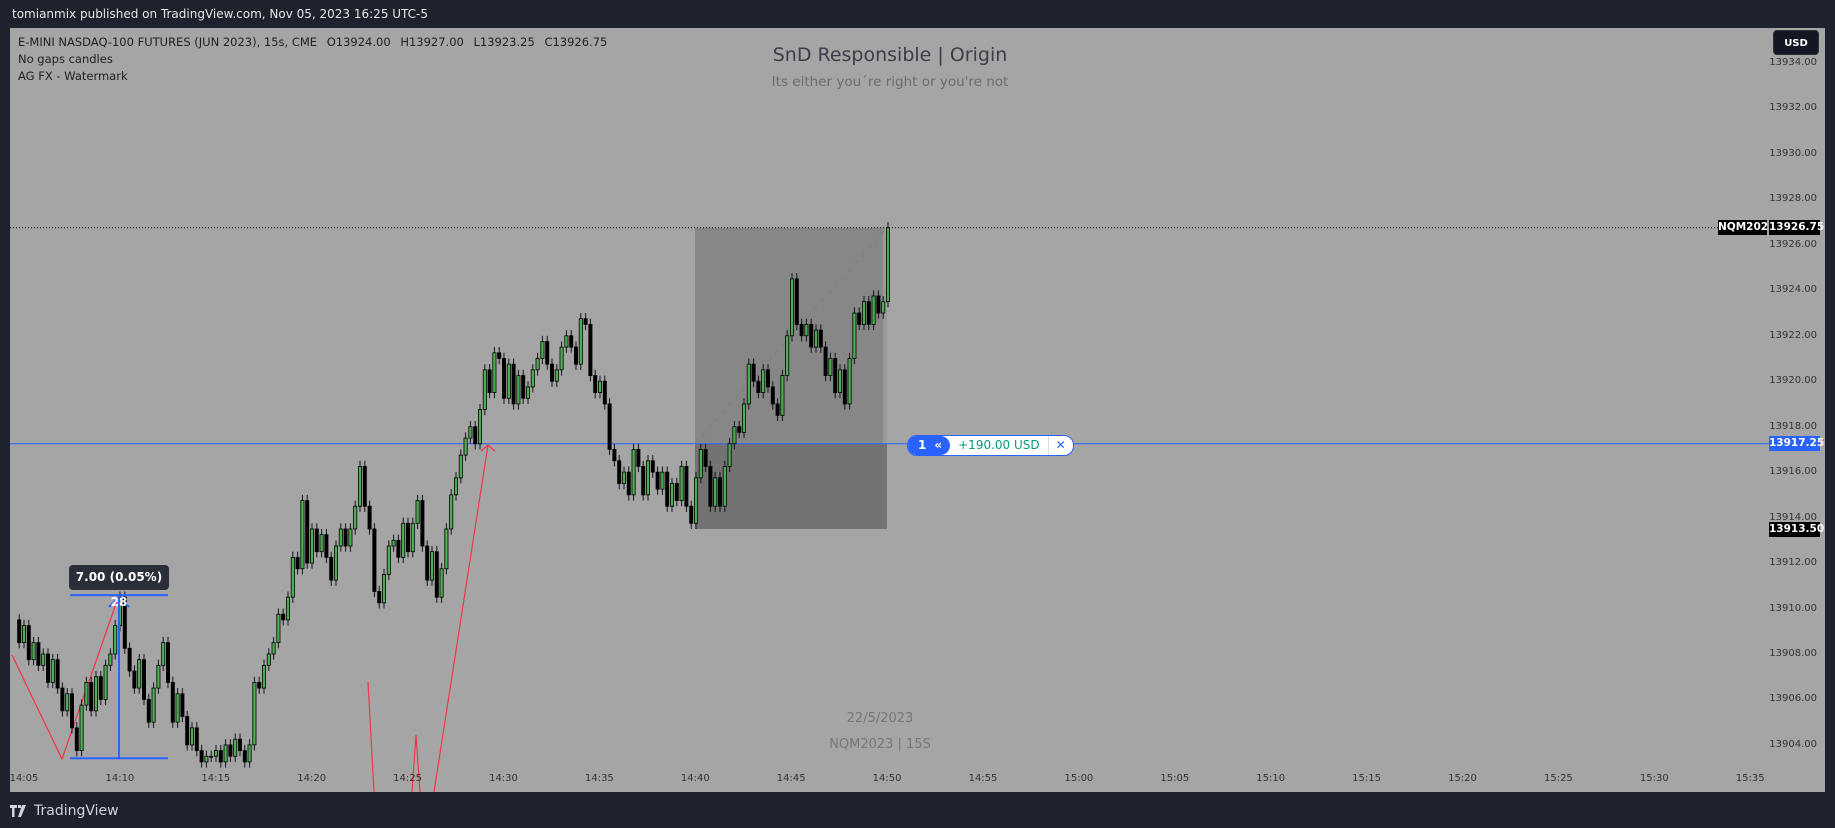 Image resolution: width=1835 pixels, height=828 pixels. I want to click on time-tick-label: 15:10, so click(1271, 778).